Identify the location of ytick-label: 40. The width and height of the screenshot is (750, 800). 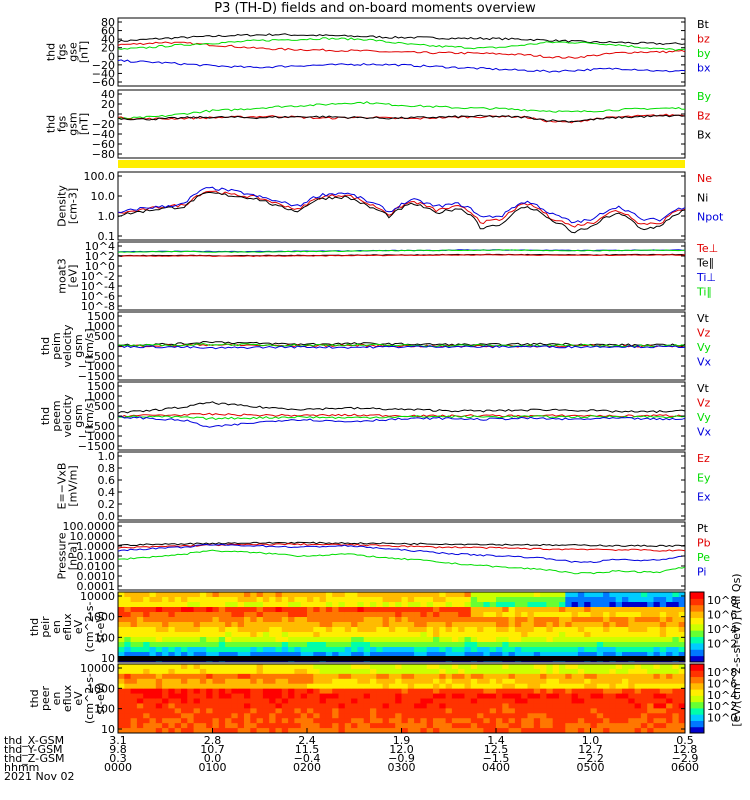
(108, 94).